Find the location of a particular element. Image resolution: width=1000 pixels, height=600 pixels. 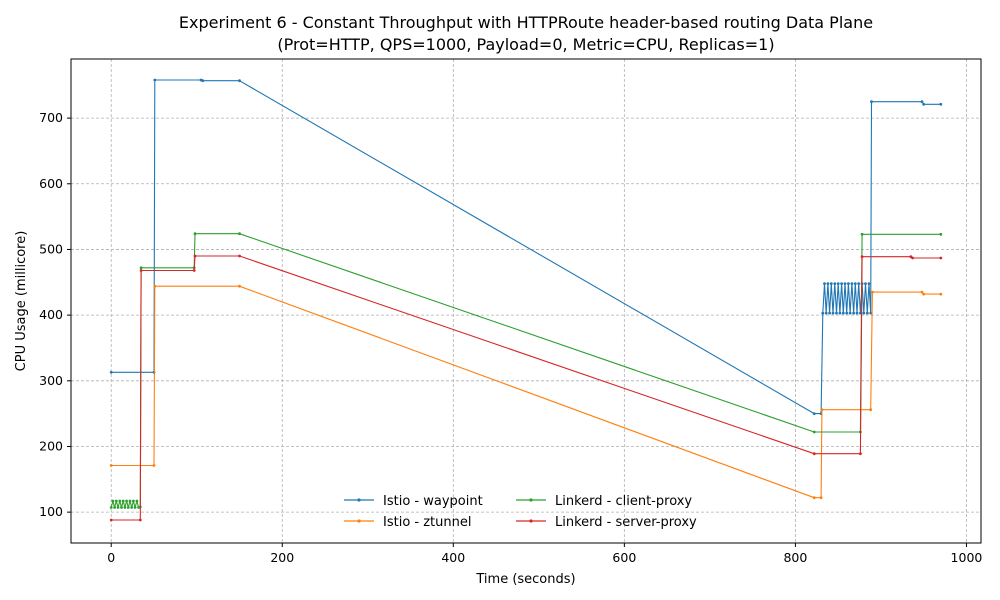

legend-label: Istio - waypoint is located at coordinates (433, 501).